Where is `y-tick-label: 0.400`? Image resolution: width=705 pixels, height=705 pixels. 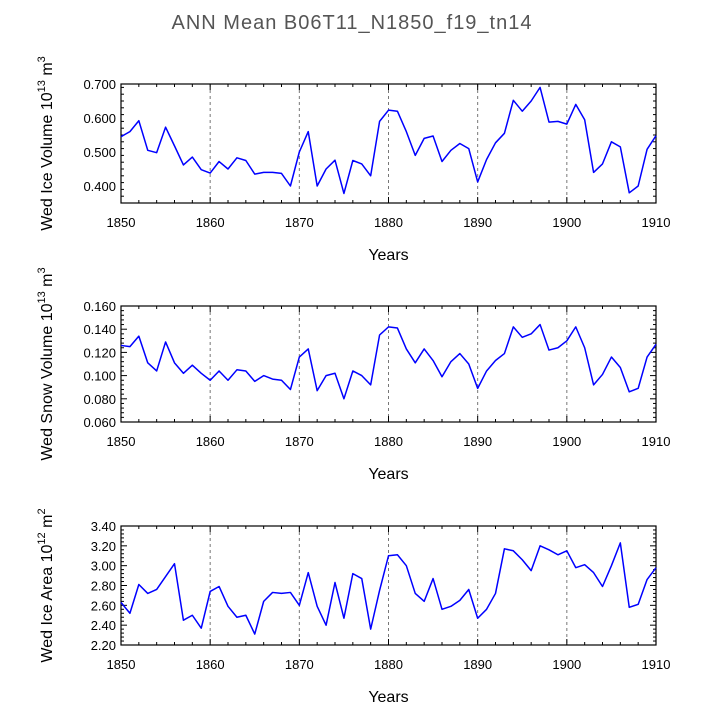 y-tick-label: 0.400 is located at coordinates (99, 186).